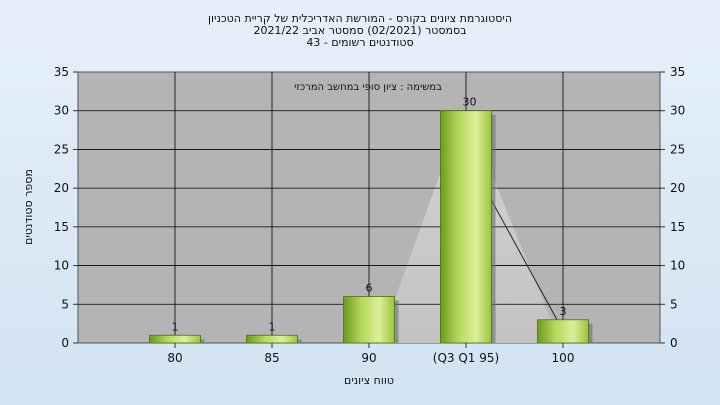 This screenshot has width=720, height=405. Describe the element at coordinates (677, 227) in the screenshot. I see `ytick-label-right: 15` at that location.